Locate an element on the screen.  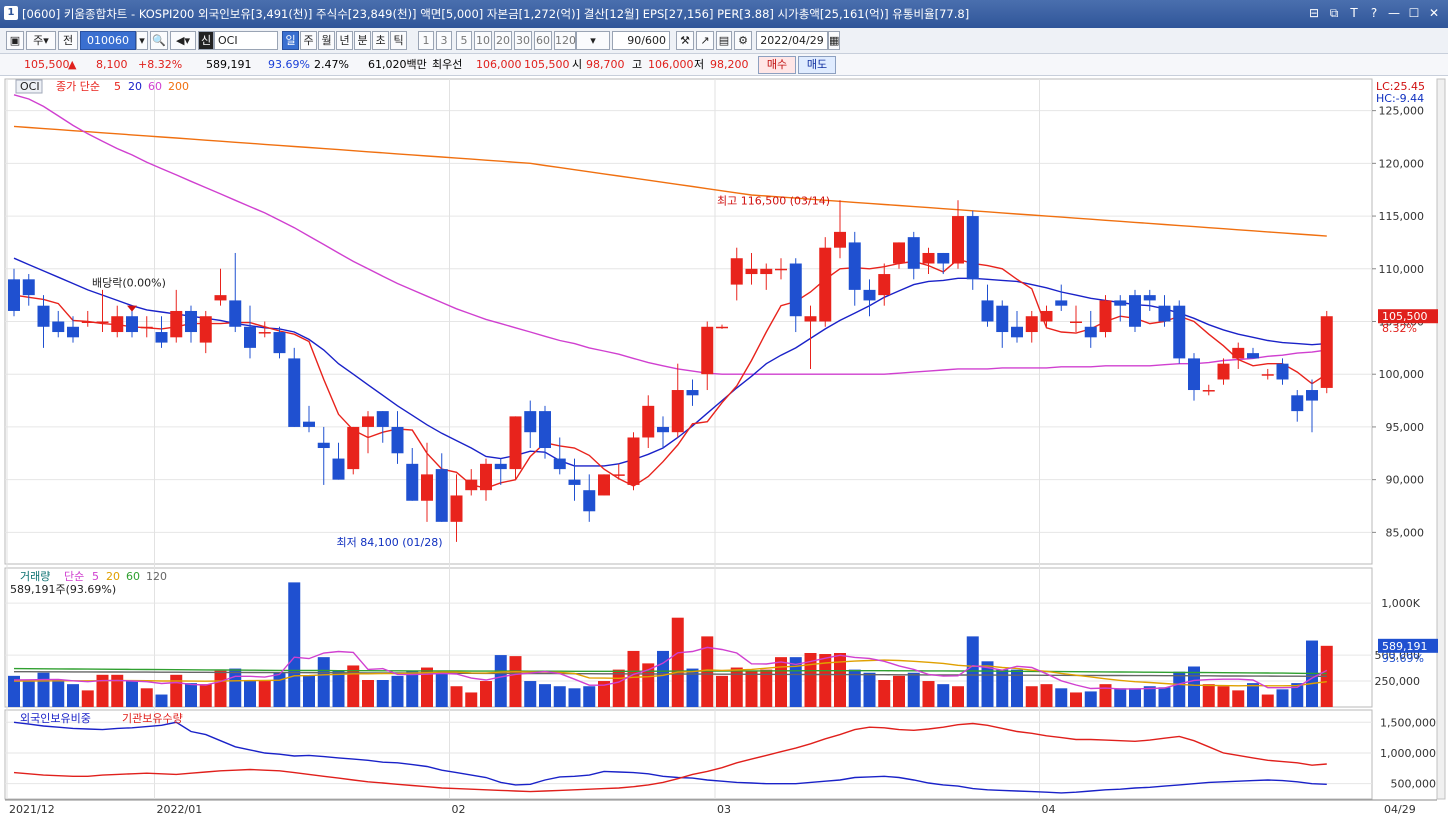
tab-period-6: 틱 is located at coordinates (398, 40).